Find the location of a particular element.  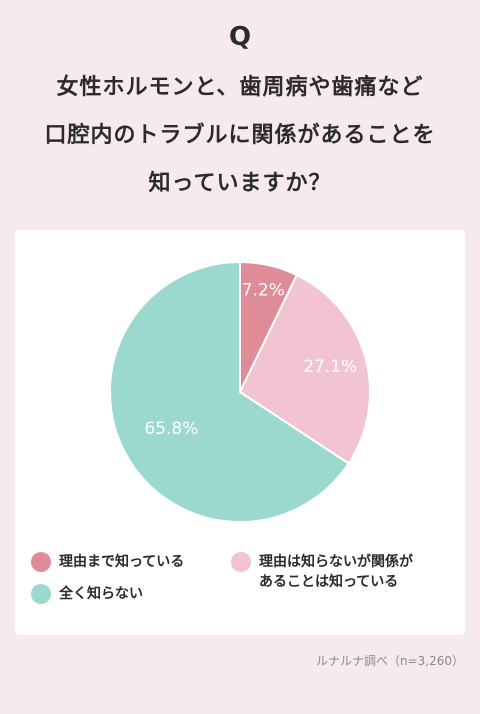

pie-slice is located at coordinates (304, 369).